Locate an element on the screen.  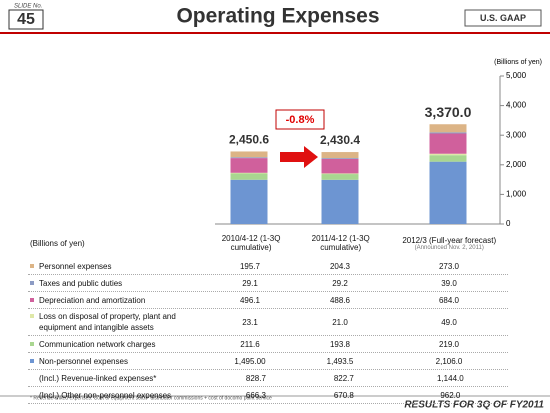
cell: 219.0 is located at coordinates (449, 344).